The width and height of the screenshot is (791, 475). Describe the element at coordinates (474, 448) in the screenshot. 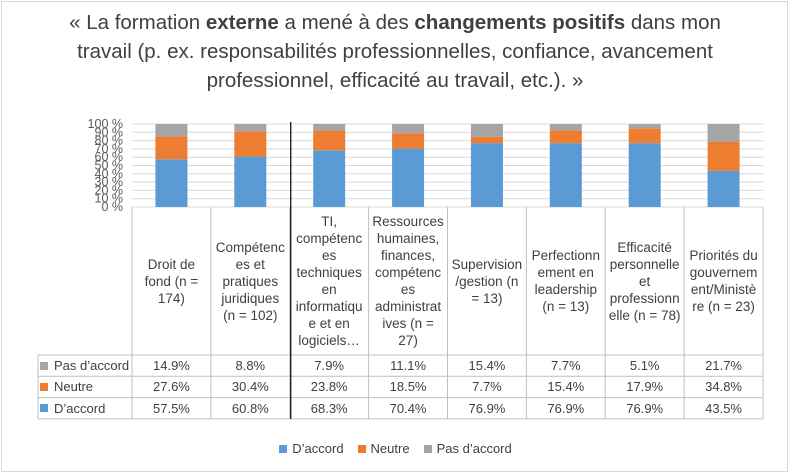

I see `legend-label: Pas d’accord` at that location.